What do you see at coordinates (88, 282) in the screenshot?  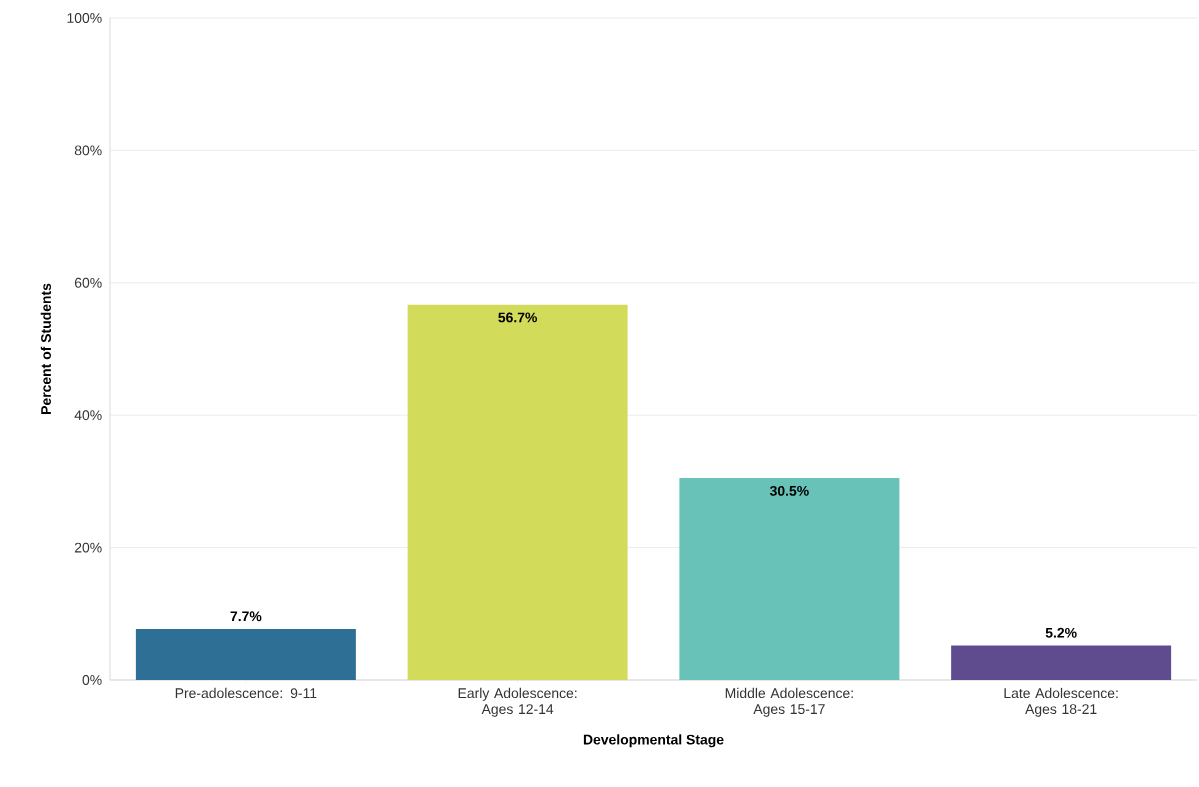 I see `y-tick-label: 60%` at bounding box center [88, 282].